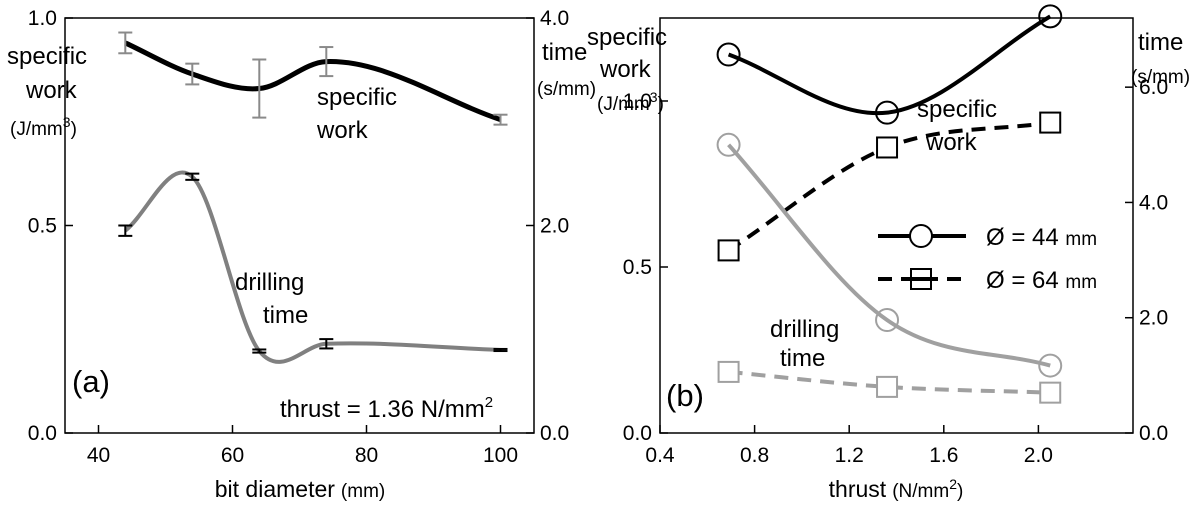 This screenshot has width=1189, height=506. What do you see at coordinates (500, 455) in the screenshot?
I see `x-tick-label: 100` at bounding box center [500, 455].